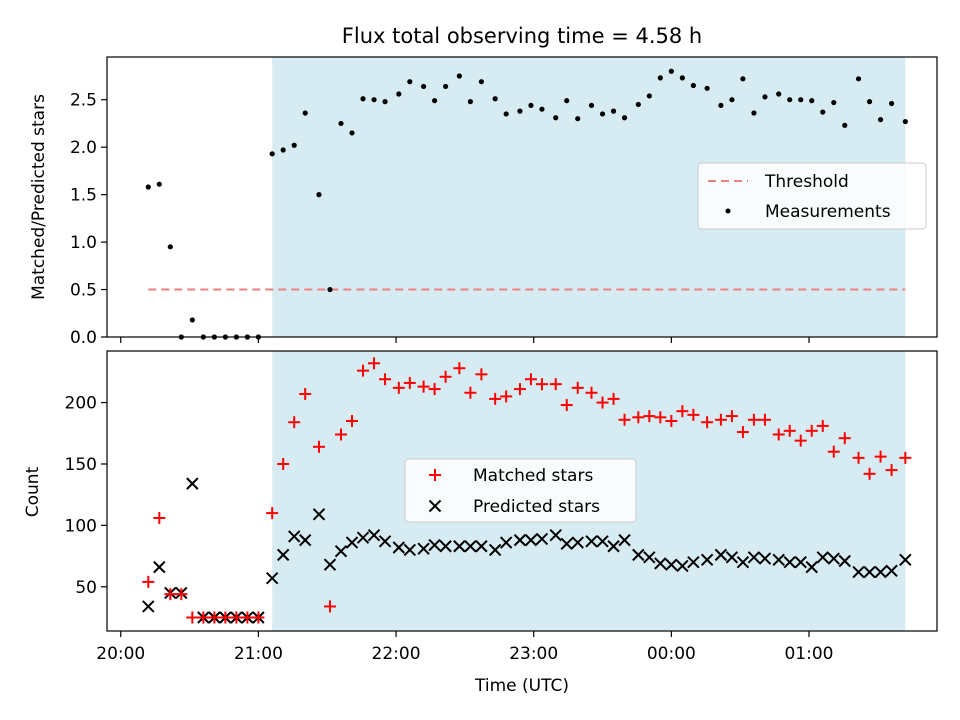 This screenshot has width=960, height=720. What do you see at coordinates (671, 654) in the screenshot?
I see `bottom-x-tick-label-4: 00:00` at bounding box center [671, 654].